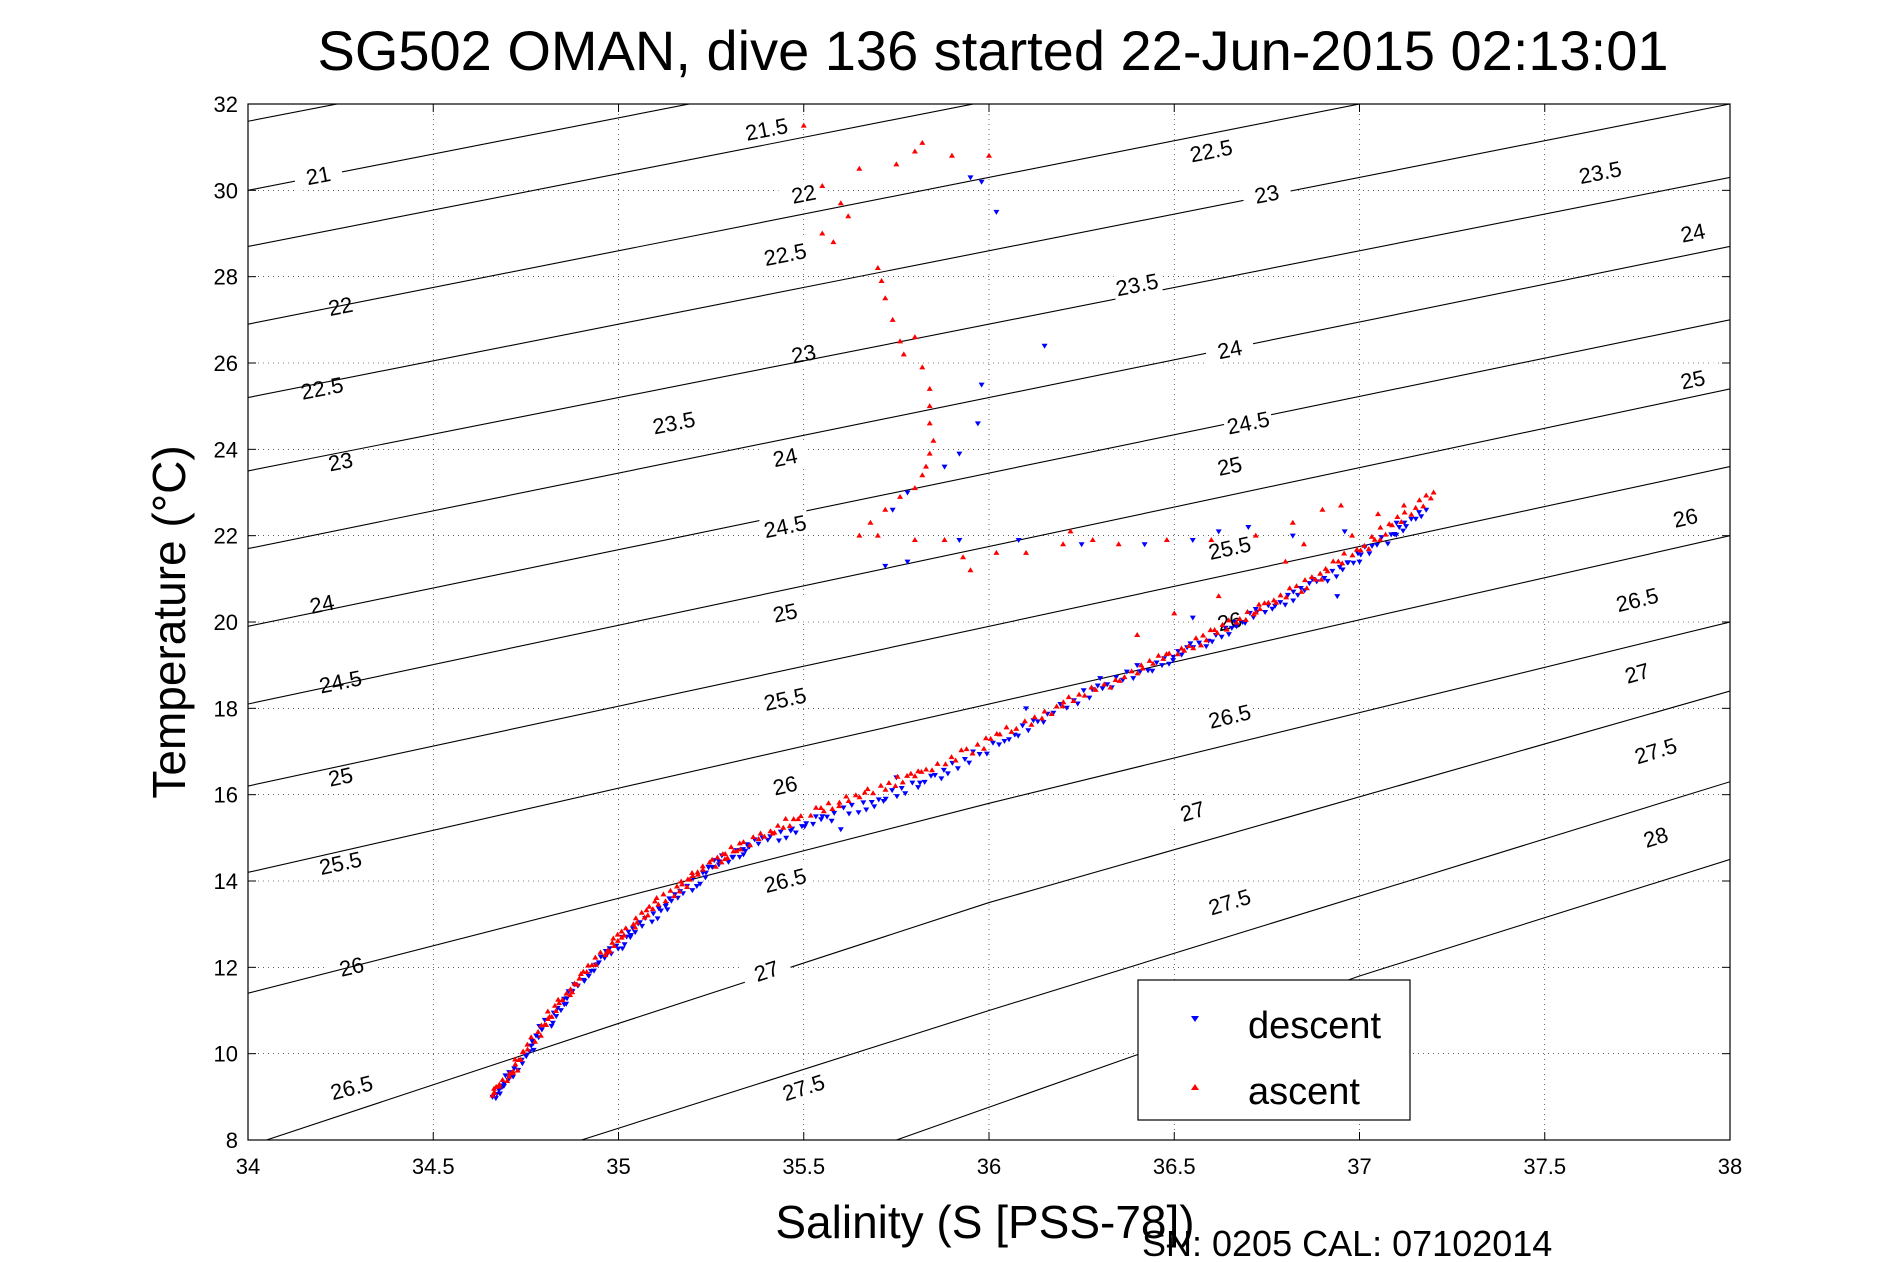 This screenshot has height=1262, width=1891. Describe the element at coordinates (226, 277) in the screenshot. I see `y-tick-label: 28` at that location.